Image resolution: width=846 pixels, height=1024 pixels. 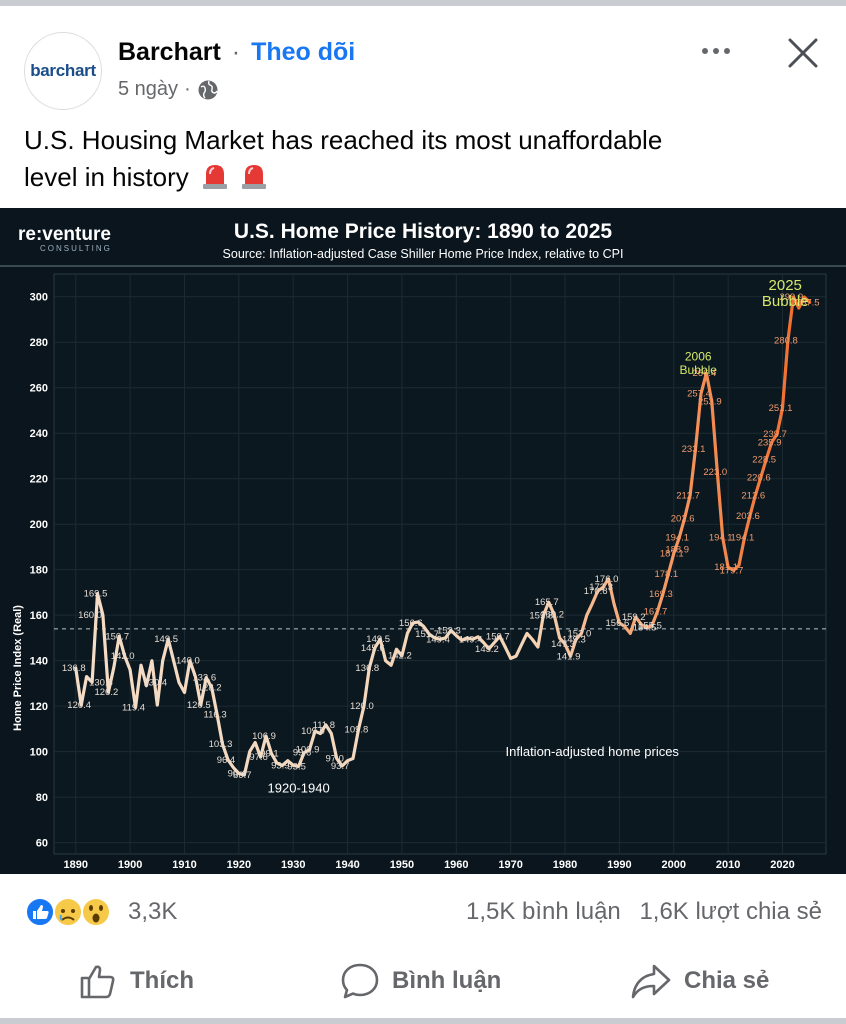 What do you see at coordinates (634, 617) in the screenshot?
I see `data-label: 159.2` at bounding box center [634, 617].